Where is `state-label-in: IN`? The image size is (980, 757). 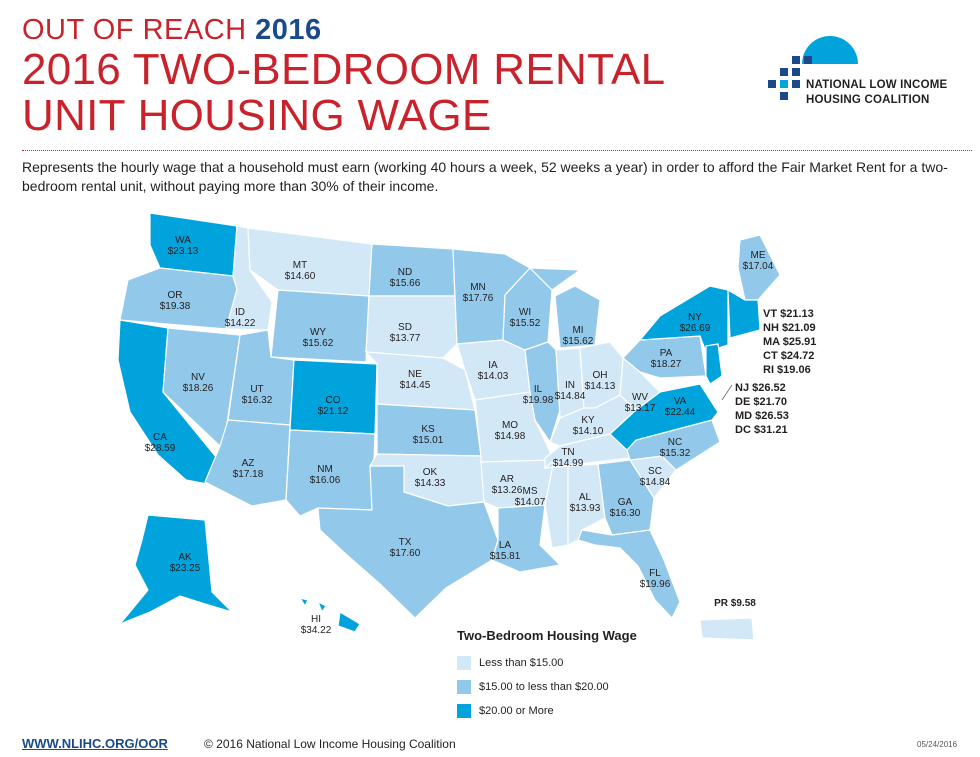 state-label-in: IN is located at coordinates (570, 385).